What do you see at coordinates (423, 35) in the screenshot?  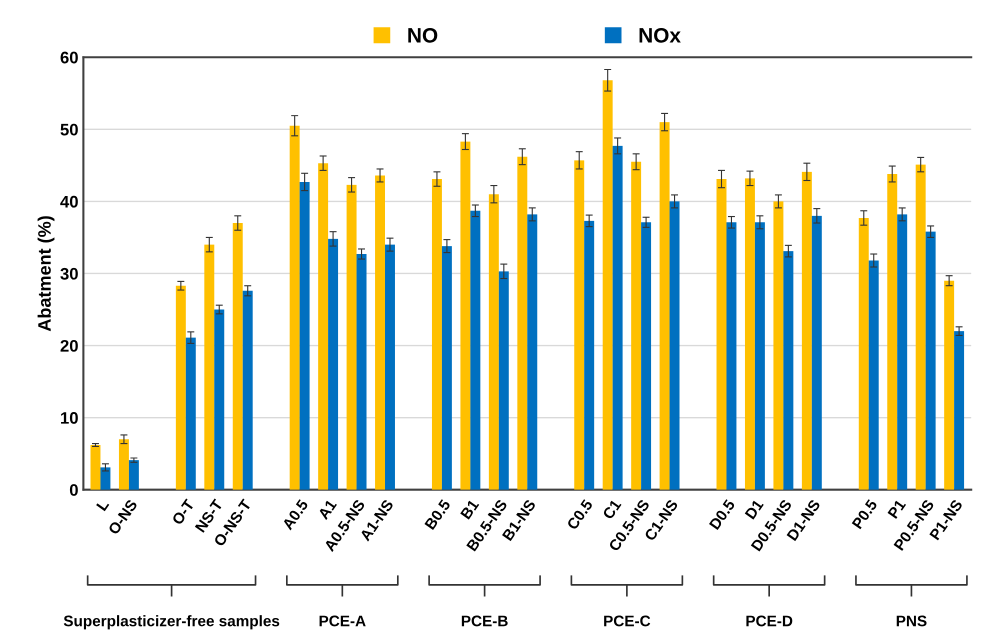 I see `legend-label: NO` at bounding box center [423, 35].